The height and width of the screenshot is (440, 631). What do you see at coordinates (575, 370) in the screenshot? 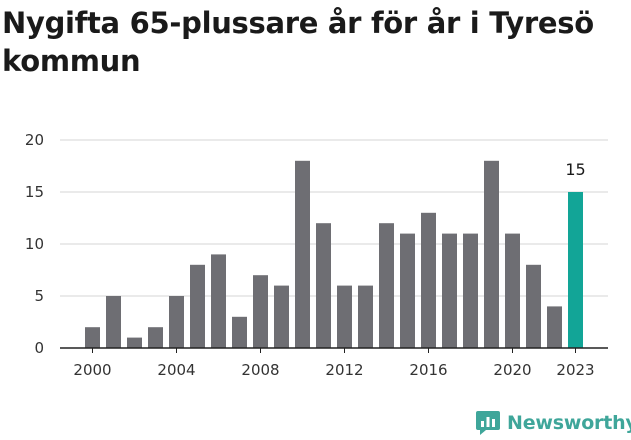
I see `x-tick-label: 2023` at bounding box center [575, 370].